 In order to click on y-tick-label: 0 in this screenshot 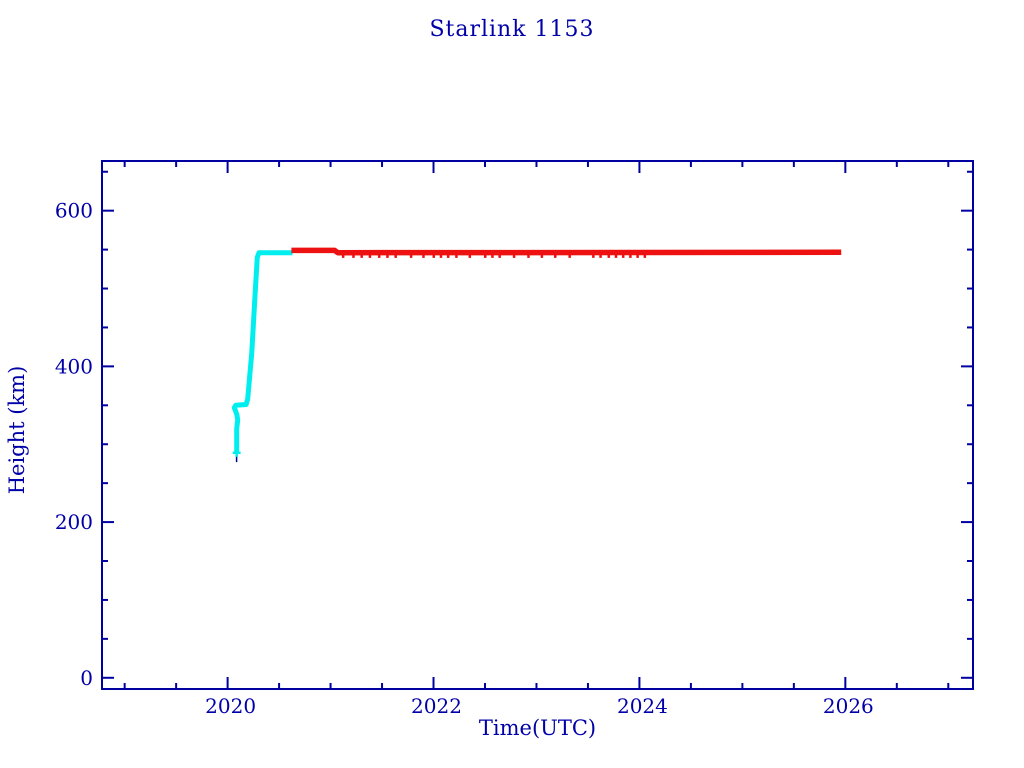, I will do `click(86, 678)`.